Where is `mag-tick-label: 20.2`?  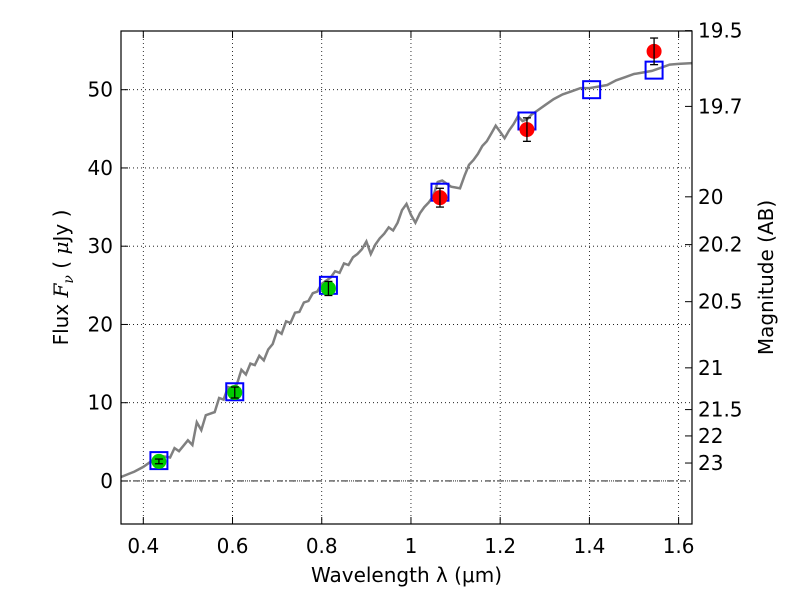
mag-tick-label: 20.2 is located at coordinates (720, 245).